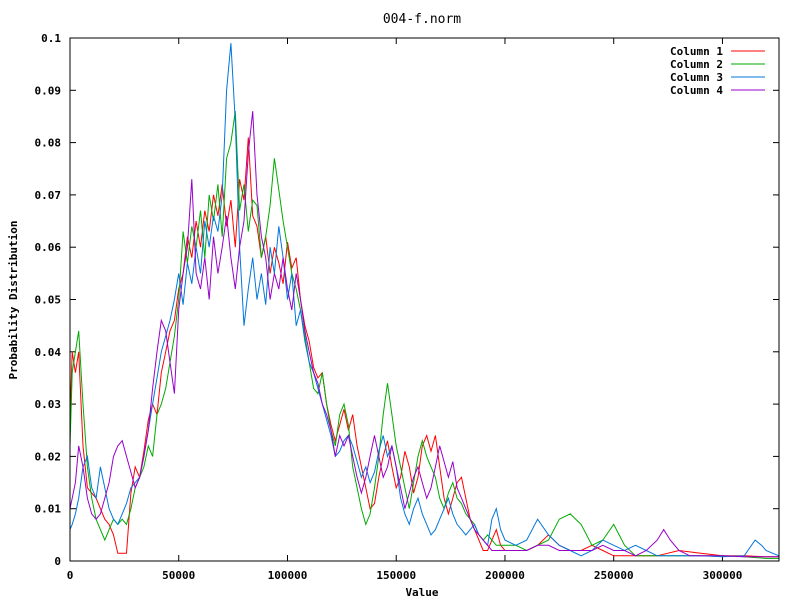  Describe the element at coordinates (48, 143) in the screenshot. I see `y-tick-label: 0.08` at that location.